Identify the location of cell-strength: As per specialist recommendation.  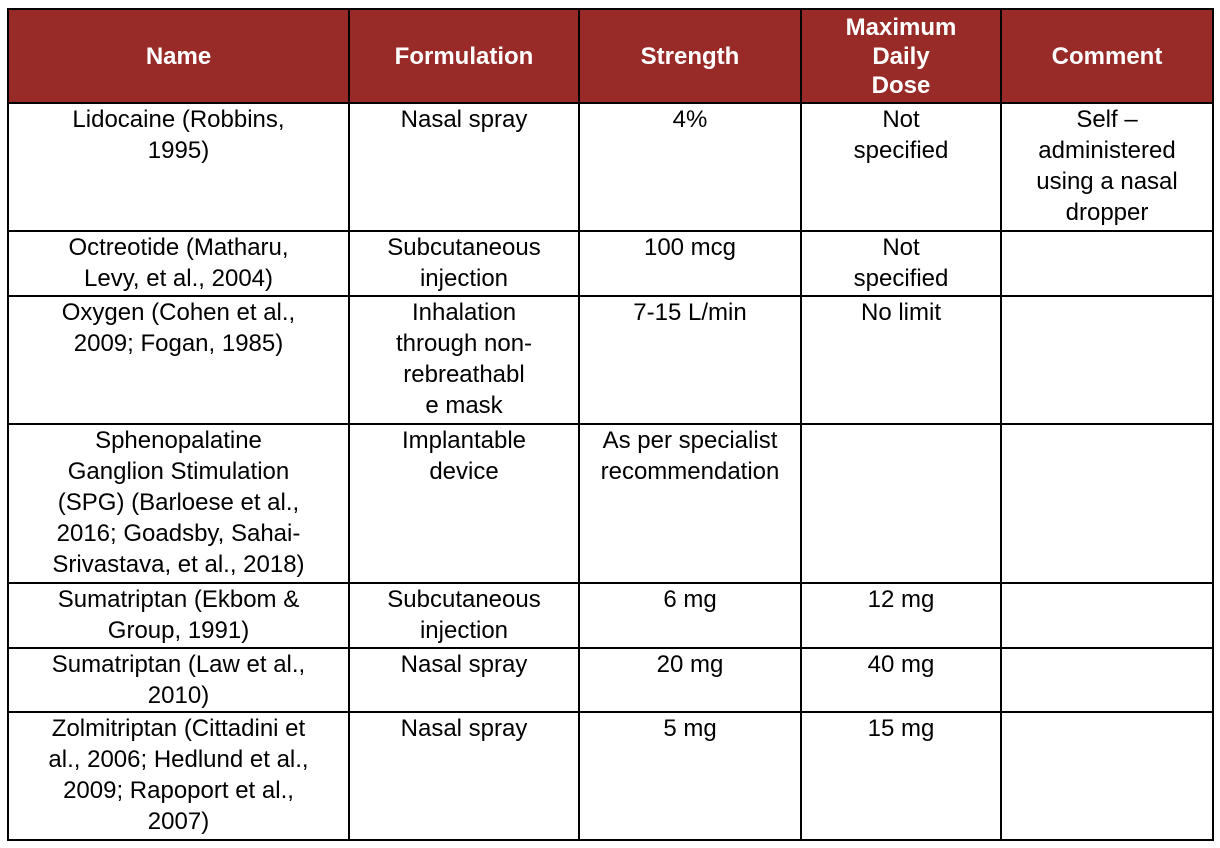
(690, 503).